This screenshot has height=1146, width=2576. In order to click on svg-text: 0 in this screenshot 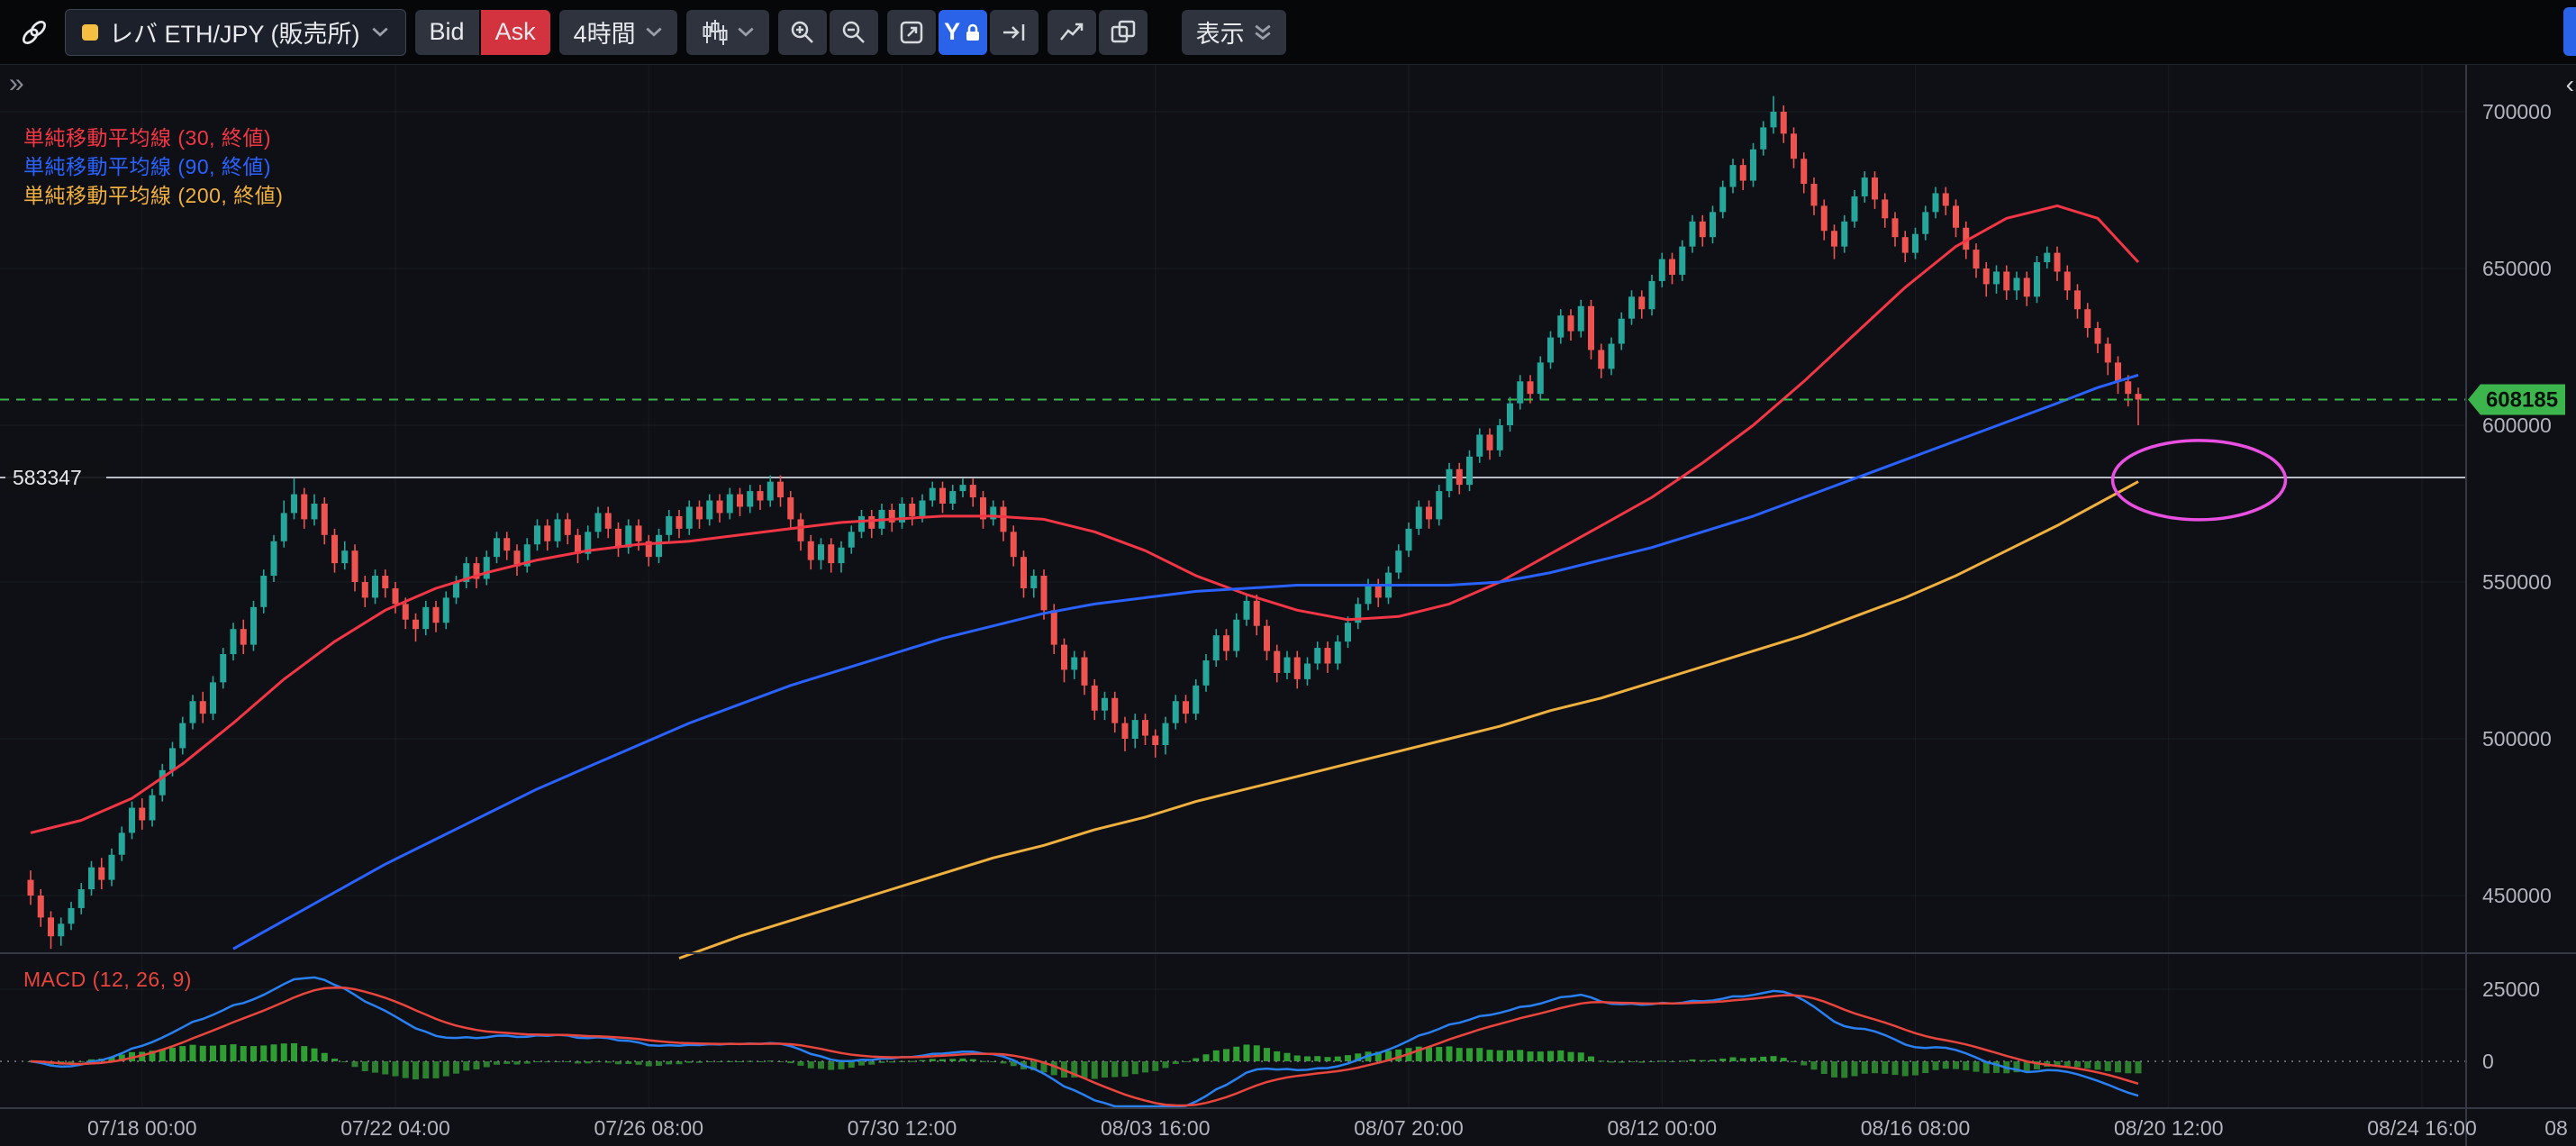, I will do `click(2488, 1061)`.